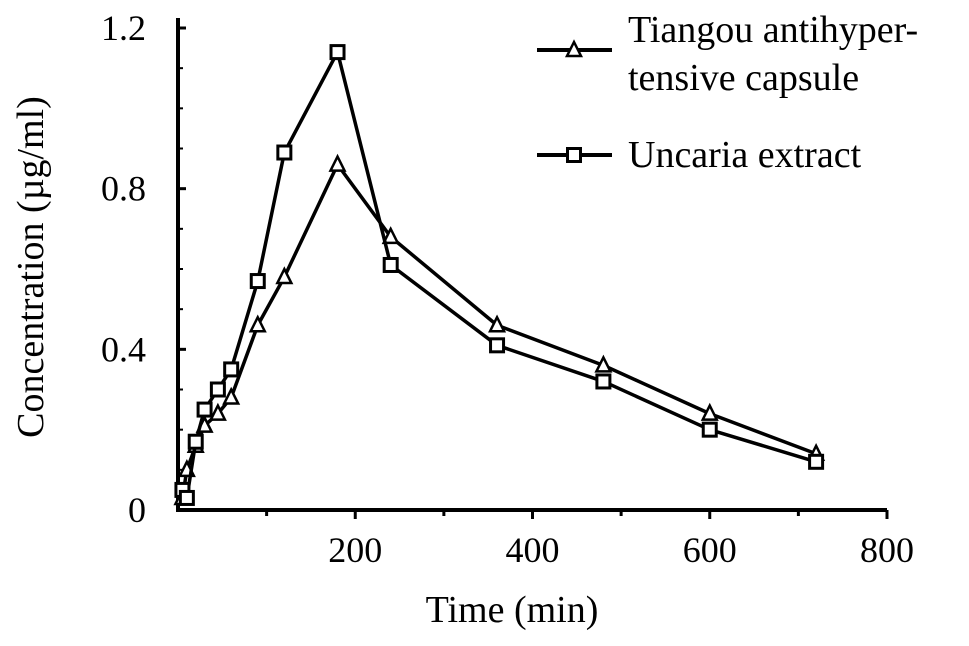 The height and width of the screenshot is (646, 969). I want to click on legend-entry: Uncaria extract, so click(699, 155).